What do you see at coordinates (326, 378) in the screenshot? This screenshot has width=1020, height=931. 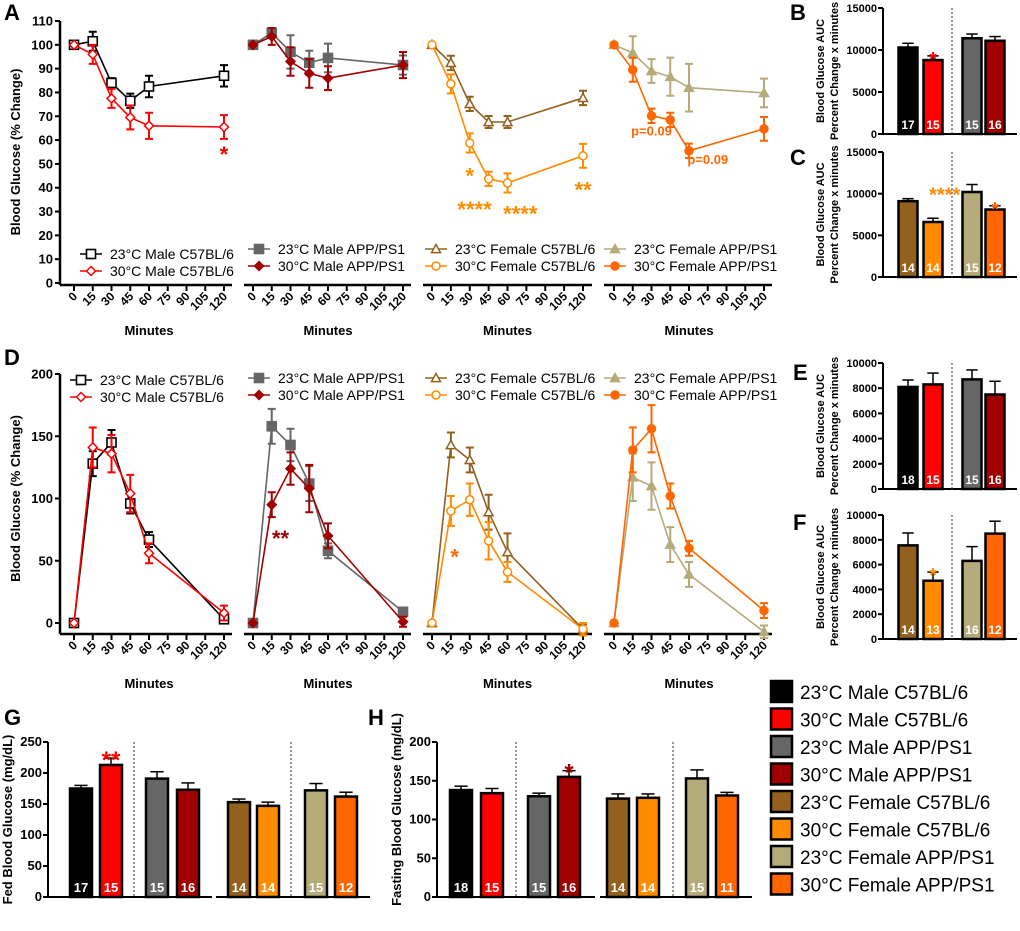 I see `legend-item: 23°C Male APP/PS1` at bounding box center [326, 378].